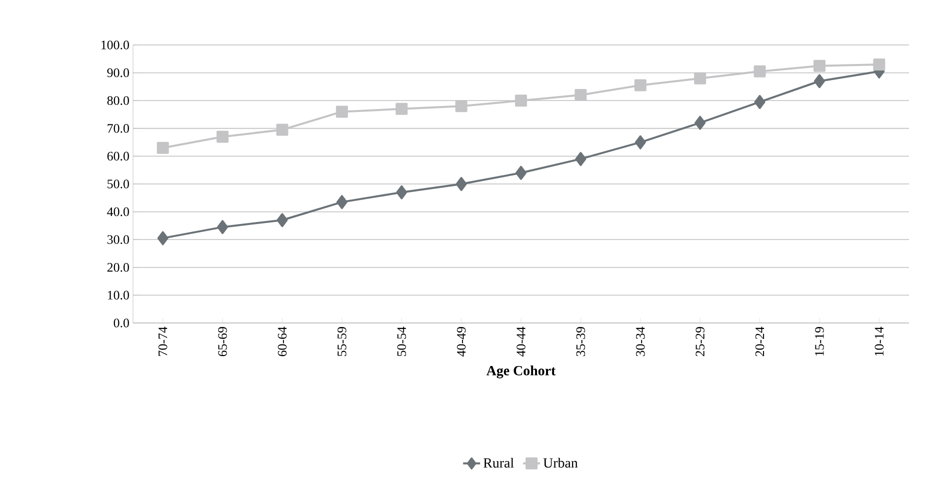 The image size is (927, 485). I want to click on x-tick-label: 10-14, so click(879, 341).